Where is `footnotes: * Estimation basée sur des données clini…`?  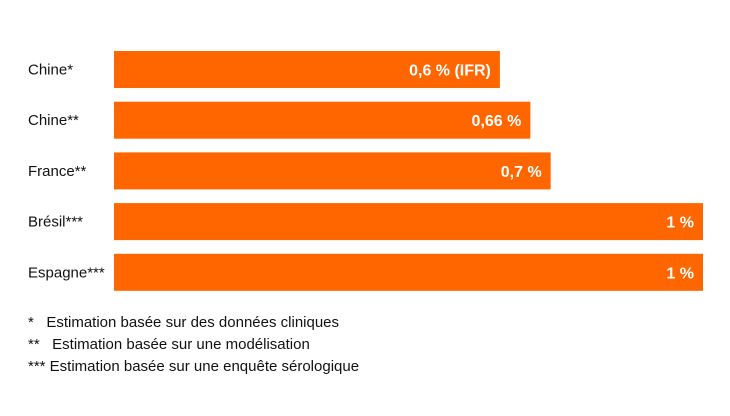 footnotes: * Estimation basée sur des données clini… is located at coordinates (193, 345).